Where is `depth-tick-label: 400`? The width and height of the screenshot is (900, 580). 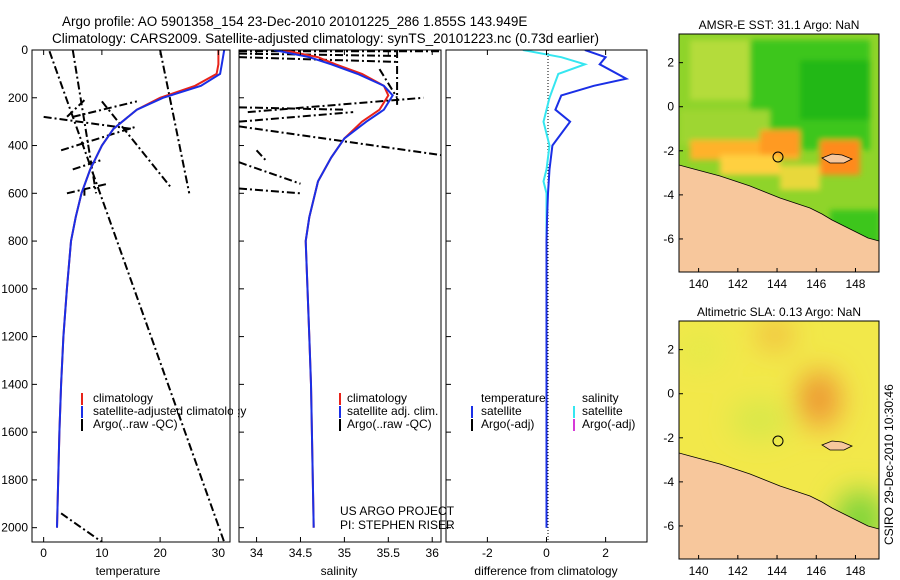
depth-tick-label: 400 is located at coordinates (18, 146).